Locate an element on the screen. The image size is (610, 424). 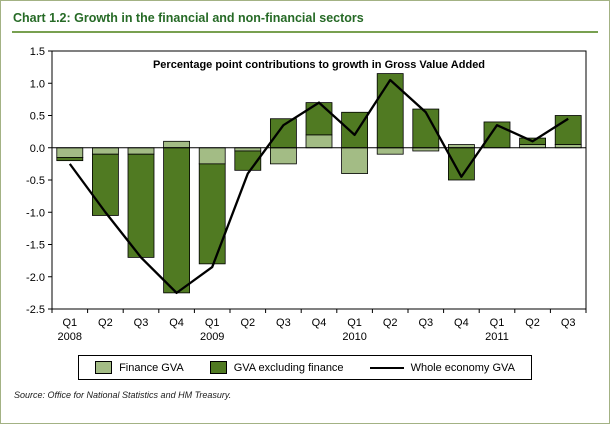
legend-item: GVA excluding finance is located at coordinates (276, 367).